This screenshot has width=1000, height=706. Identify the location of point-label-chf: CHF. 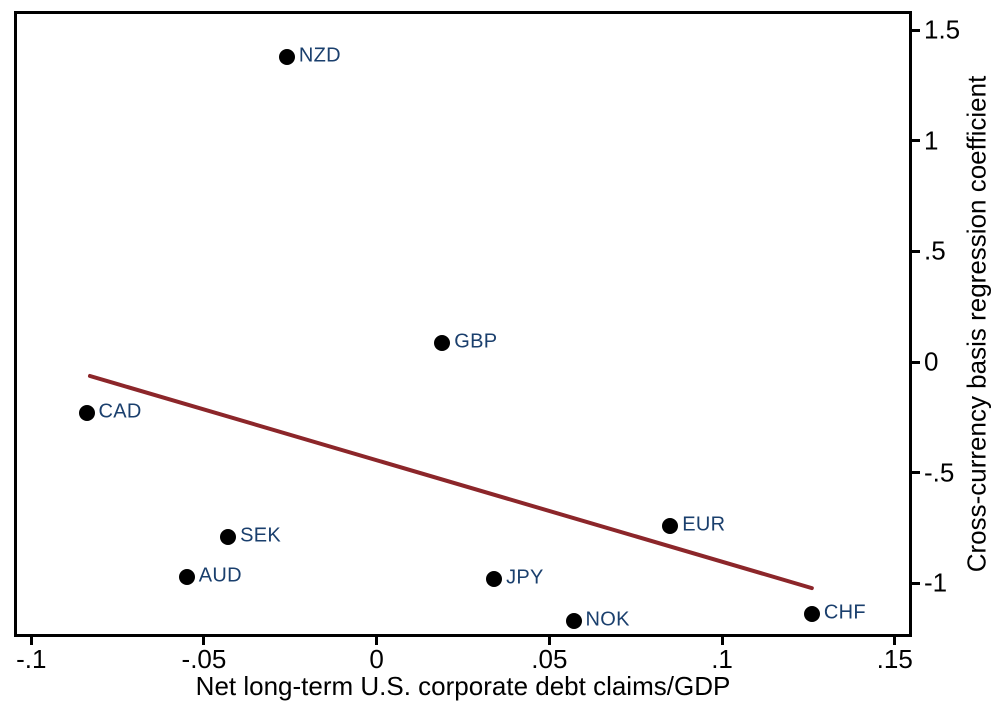
(844, 612).